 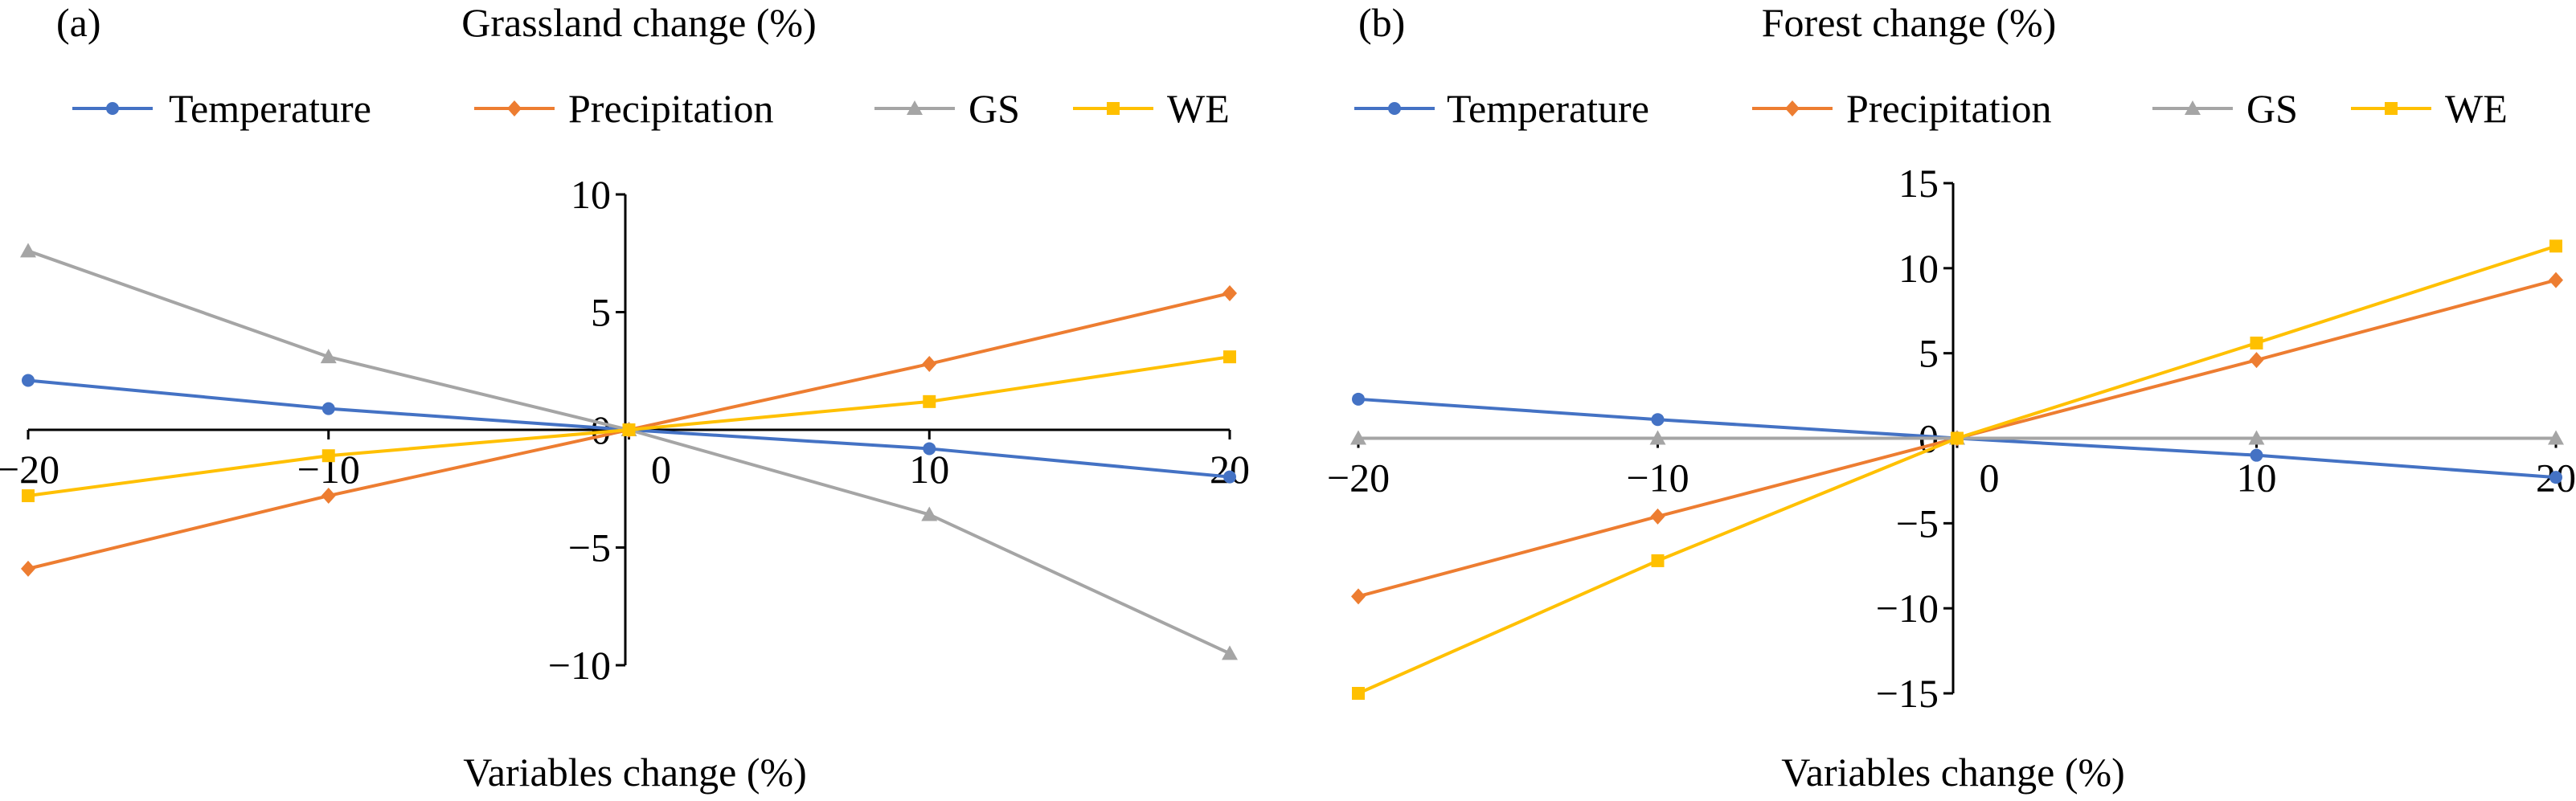 I want to click on panel-a-xlabel: Variables change (%), so click(x=635, y=772).